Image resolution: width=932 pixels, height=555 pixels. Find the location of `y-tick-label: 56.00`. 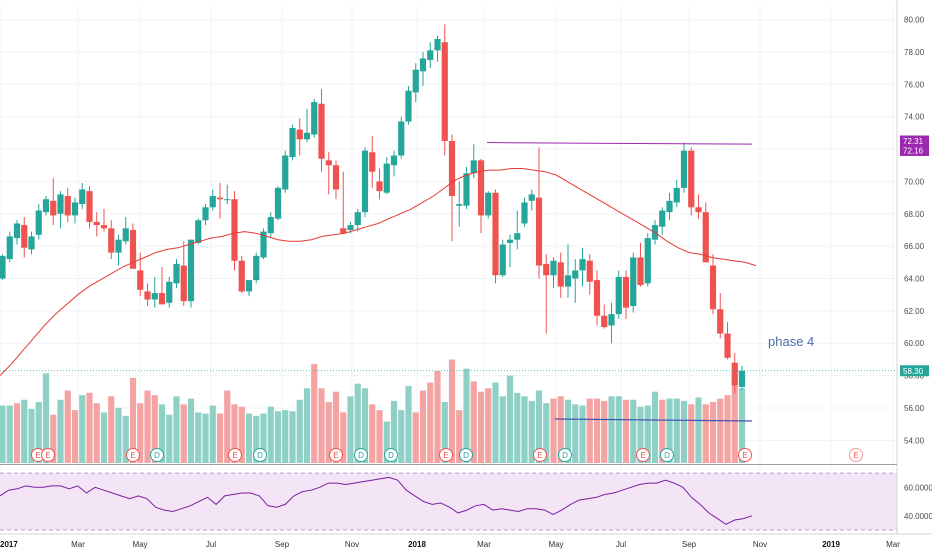

y-tick-label: 56.00 is located at coordinates (914, 408).